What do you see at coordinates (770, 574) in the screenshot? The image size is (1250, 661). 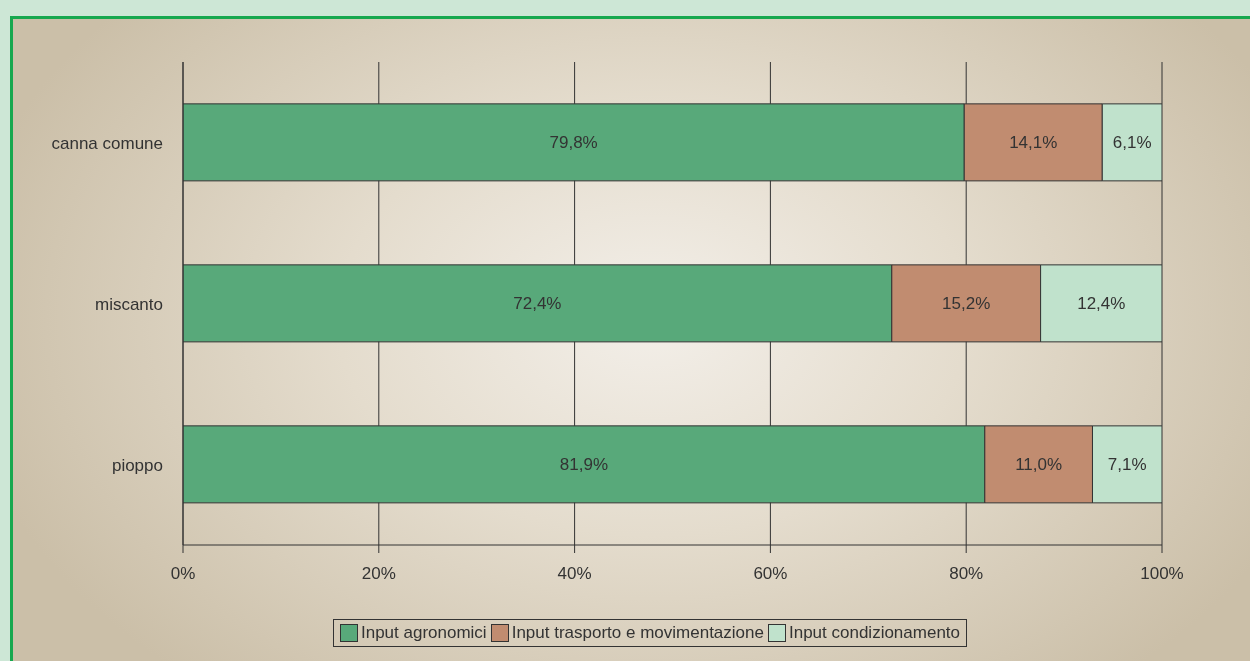 I see `x-tick-label: 60%` at bounding box center [770, 574].